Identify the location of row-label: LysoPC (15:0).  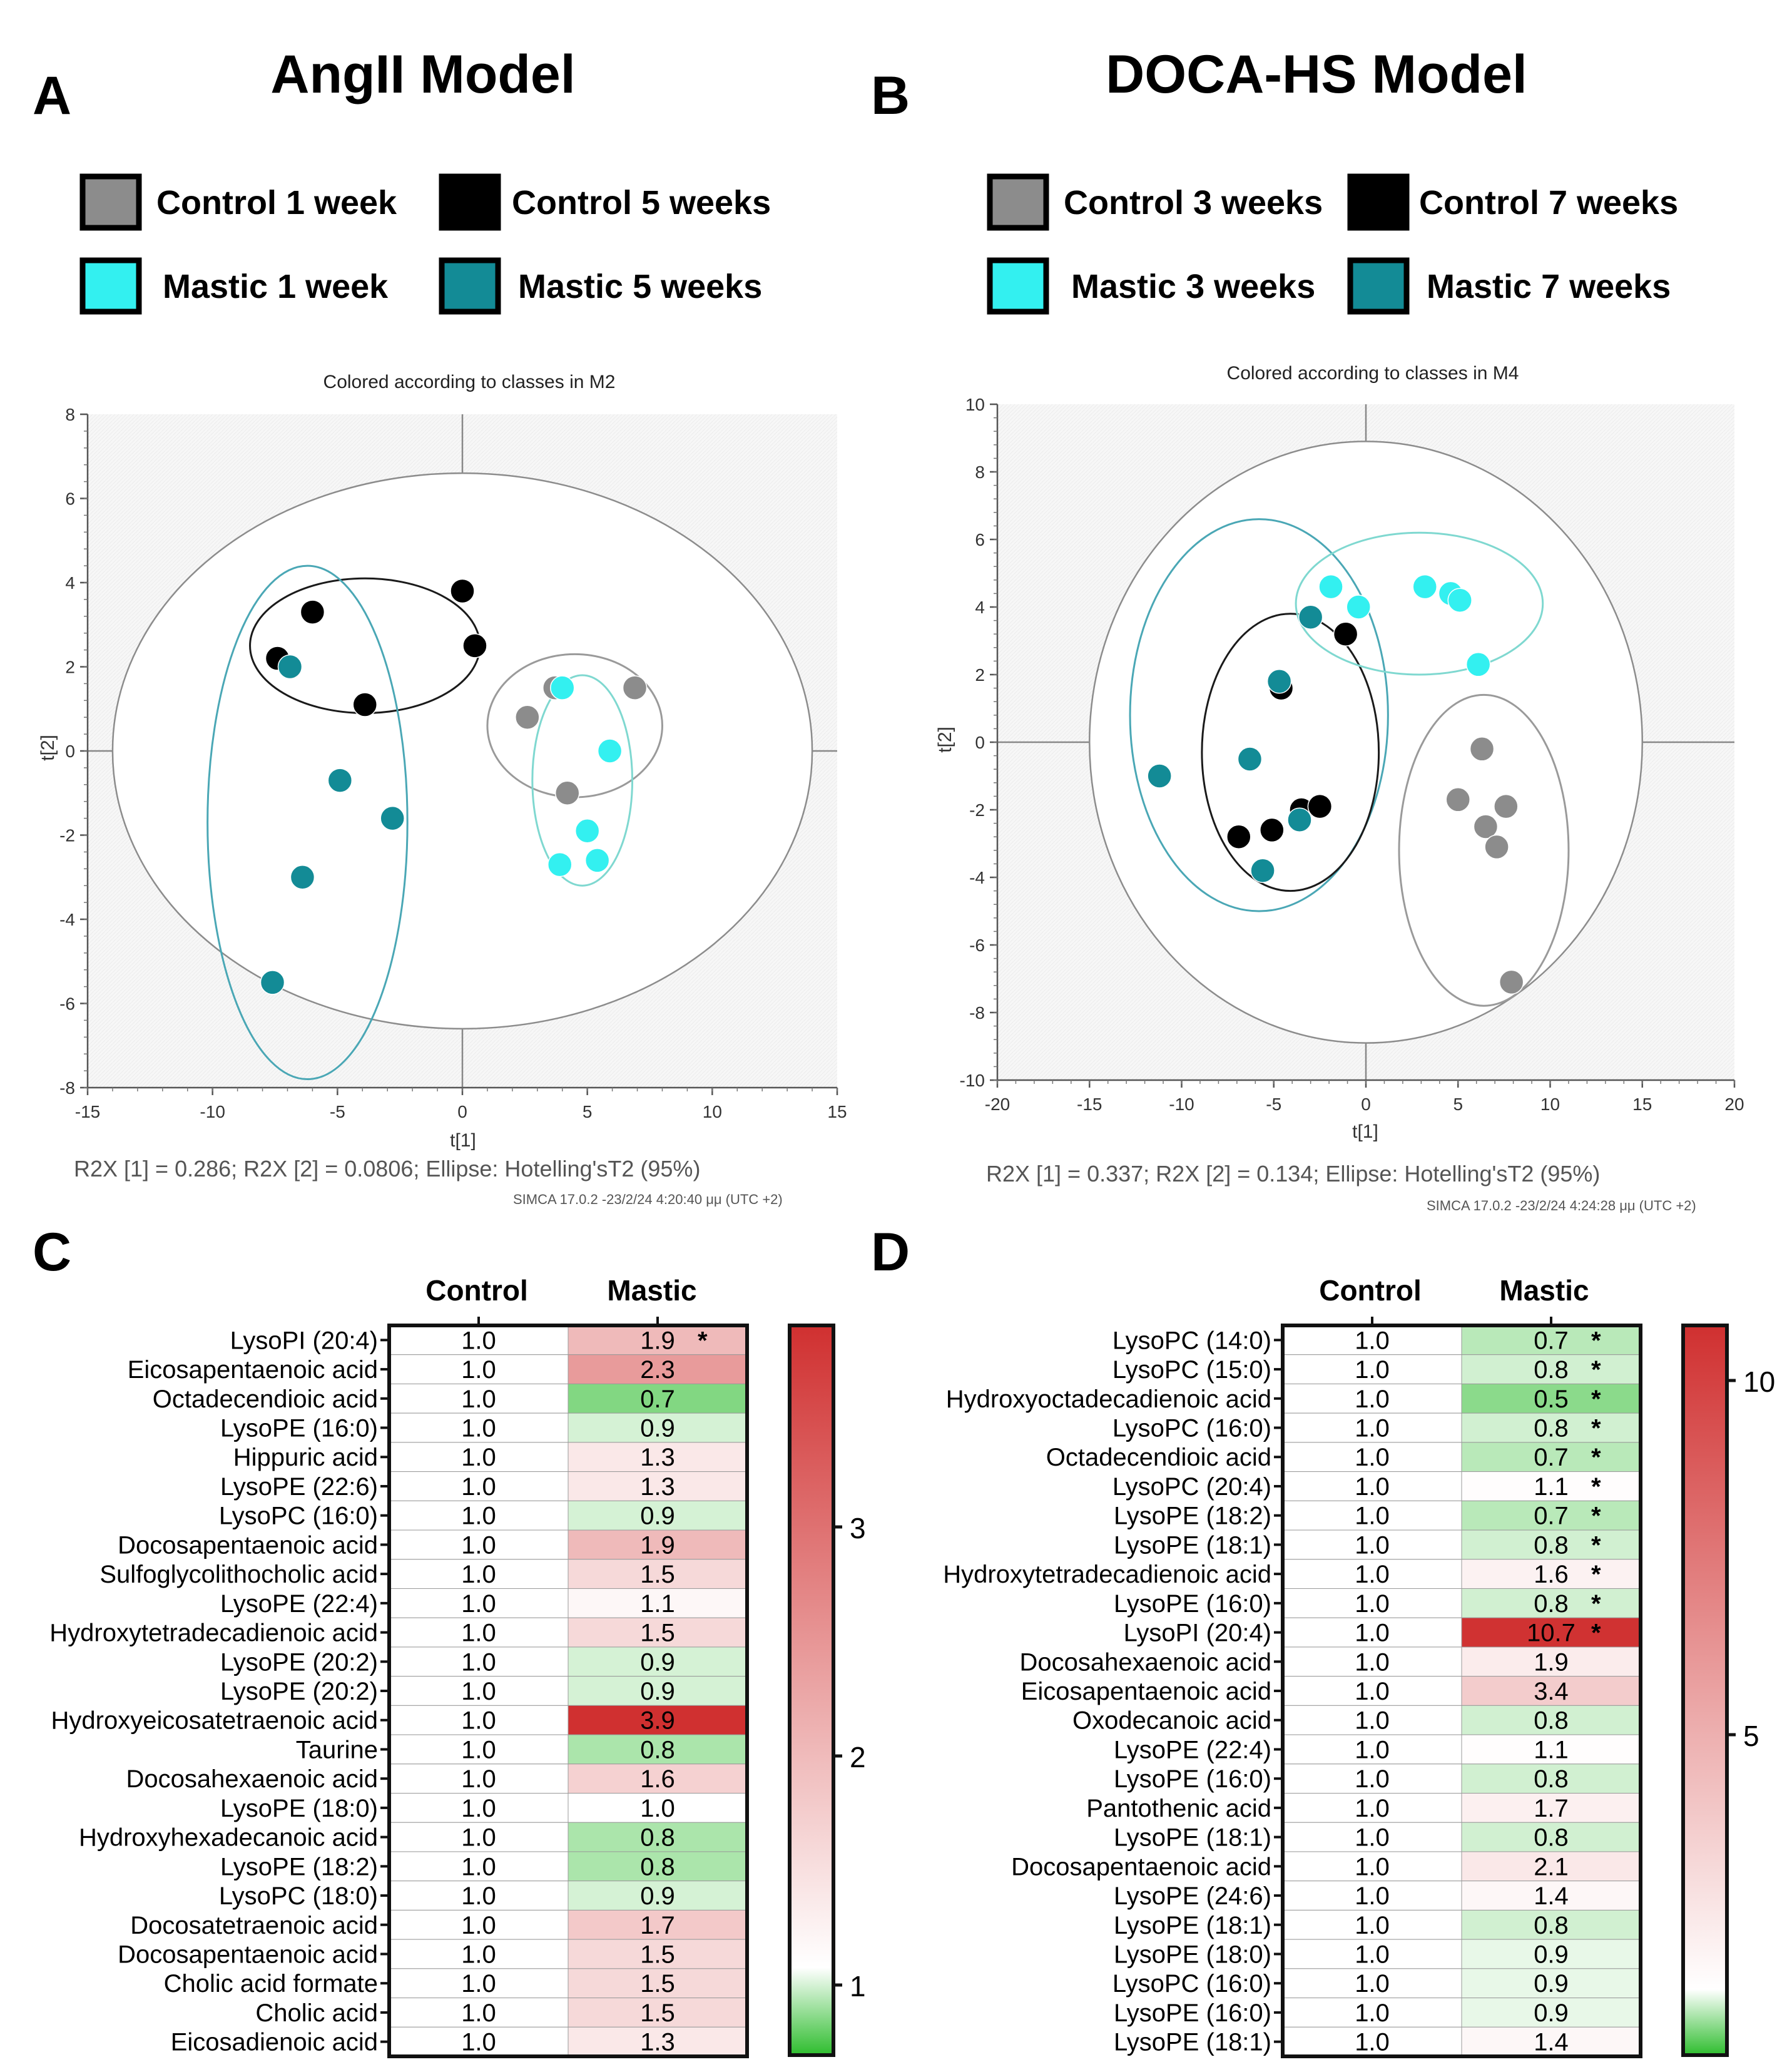
(1191, 1370).